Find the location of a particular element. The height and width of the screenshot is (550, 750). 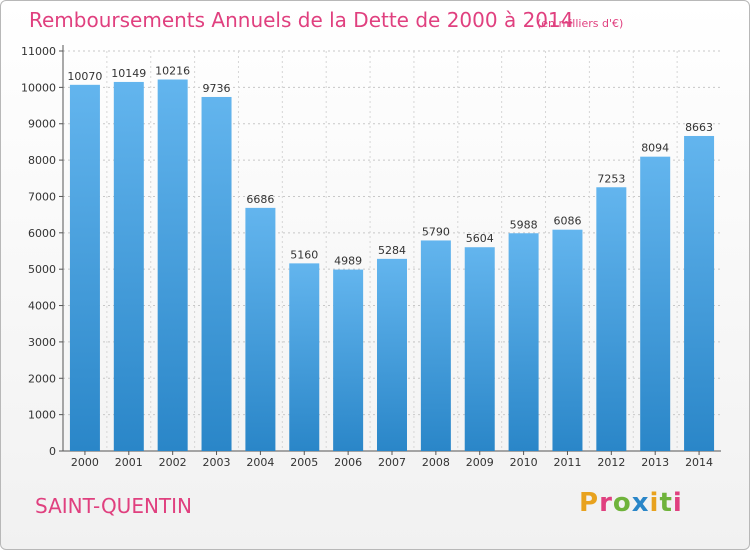

proxiti-logo: Proxiti is located at coordinates (631, 503).